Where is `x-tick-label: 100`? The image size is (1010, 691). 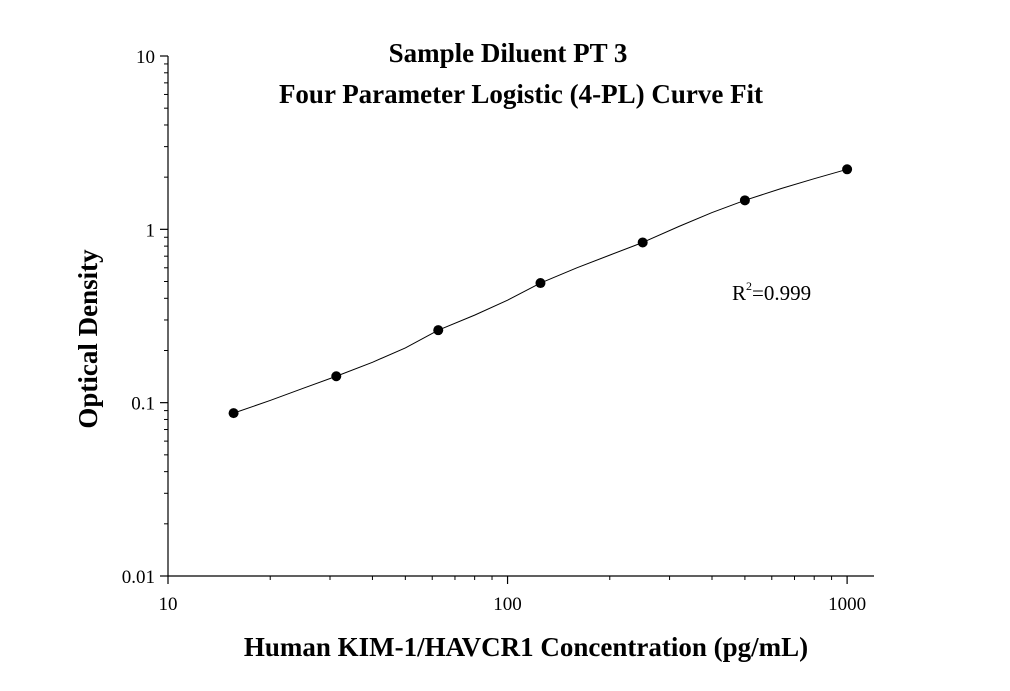
x-tick-label: 100 is located at coordinates (507, 604).